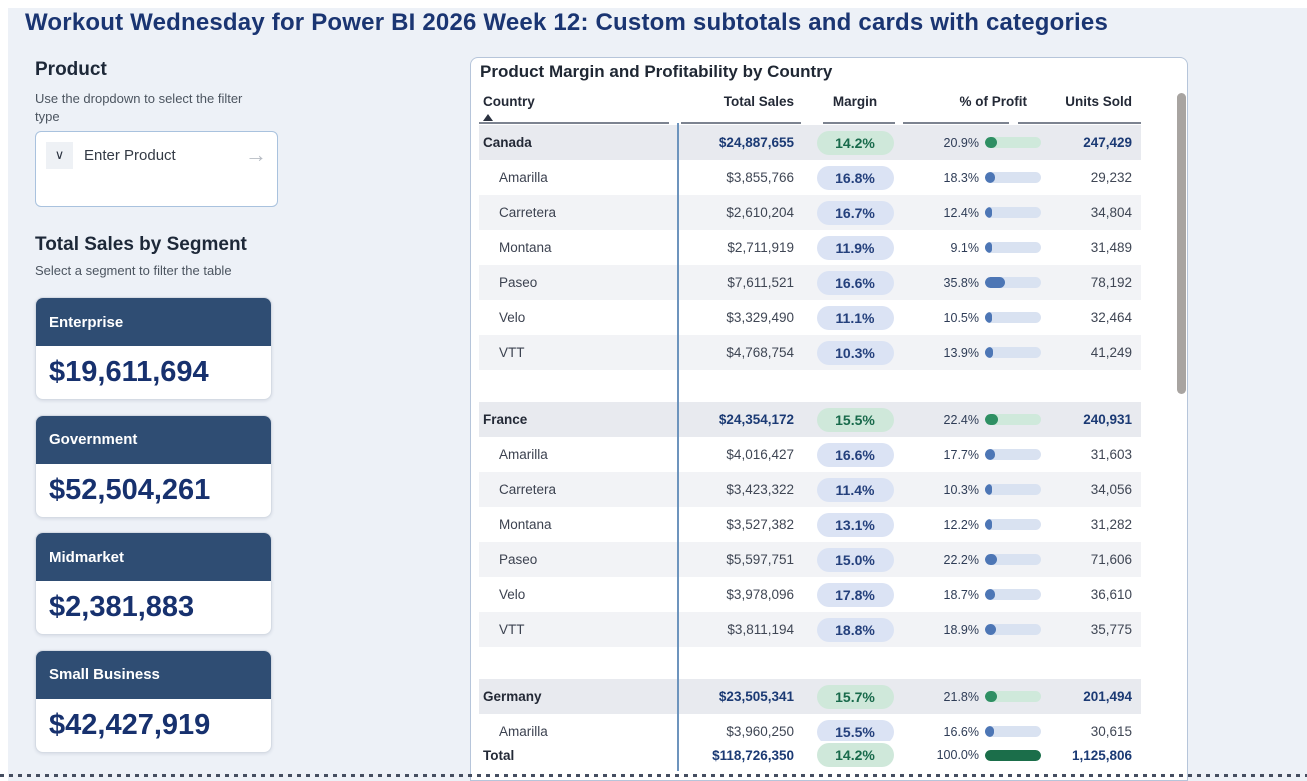 This screenshot has height=781, width=1307. Describe the element at coordinates (855, 317) in the screenshot. I see `margin-pill: 11.1%` at that location.